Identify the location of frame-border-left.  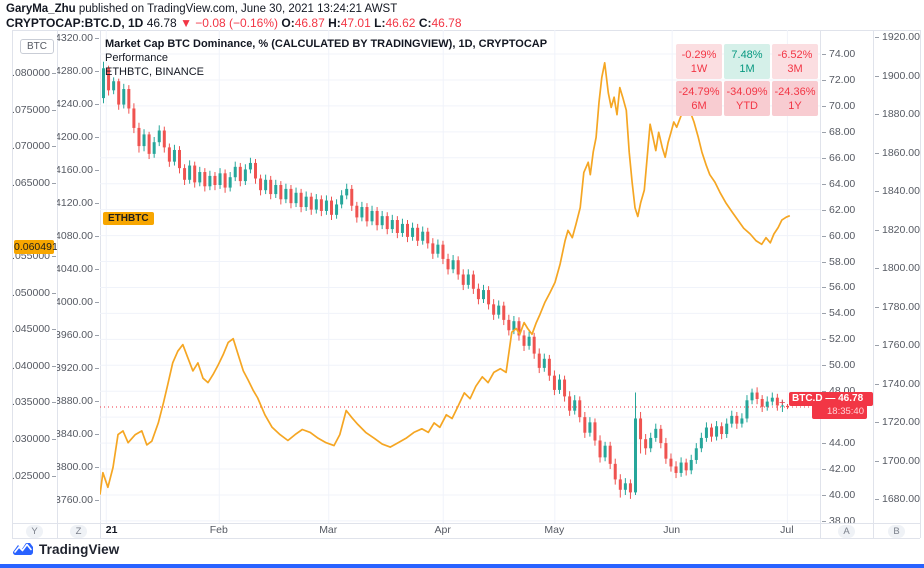
(12, 284).